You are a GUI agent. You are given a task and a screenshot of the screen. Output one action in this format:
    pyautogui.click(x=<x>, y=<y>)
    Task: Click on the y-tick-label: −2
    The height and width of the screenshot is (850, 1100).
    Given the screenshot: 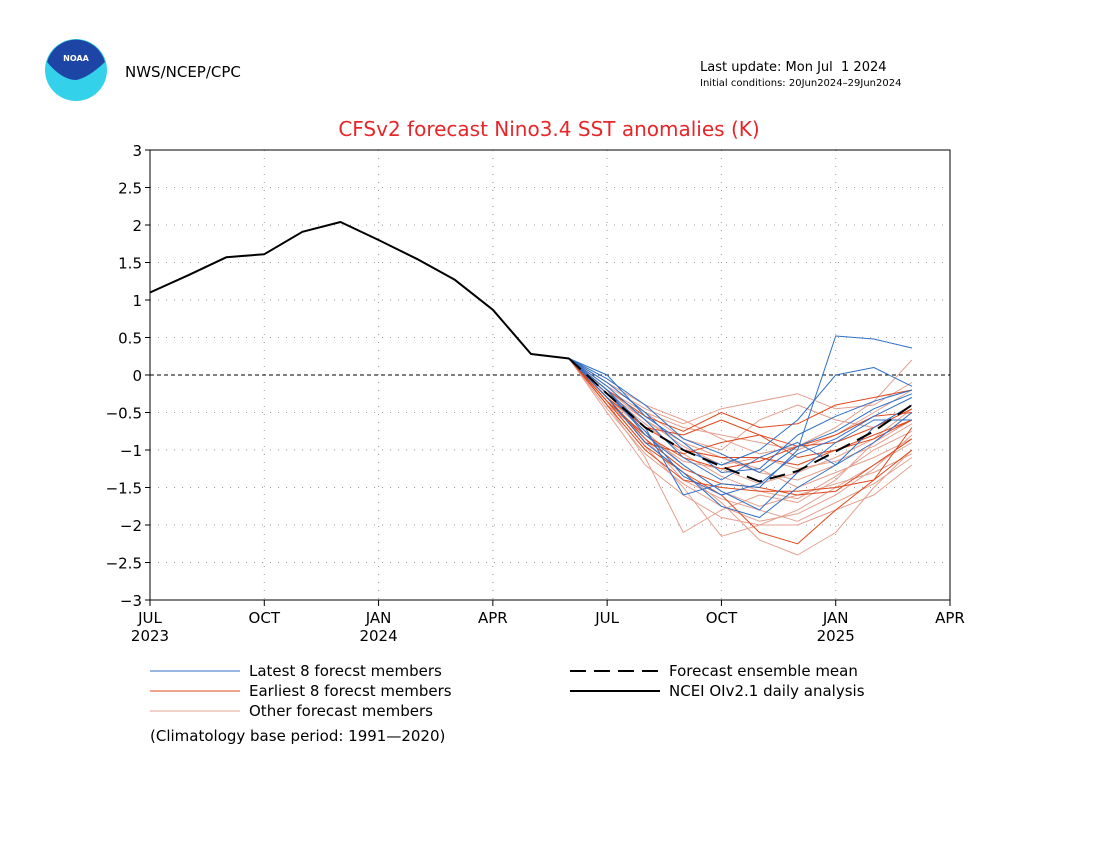 What is the action you would take?
    pyautogui.click(x=131, y=526)
    